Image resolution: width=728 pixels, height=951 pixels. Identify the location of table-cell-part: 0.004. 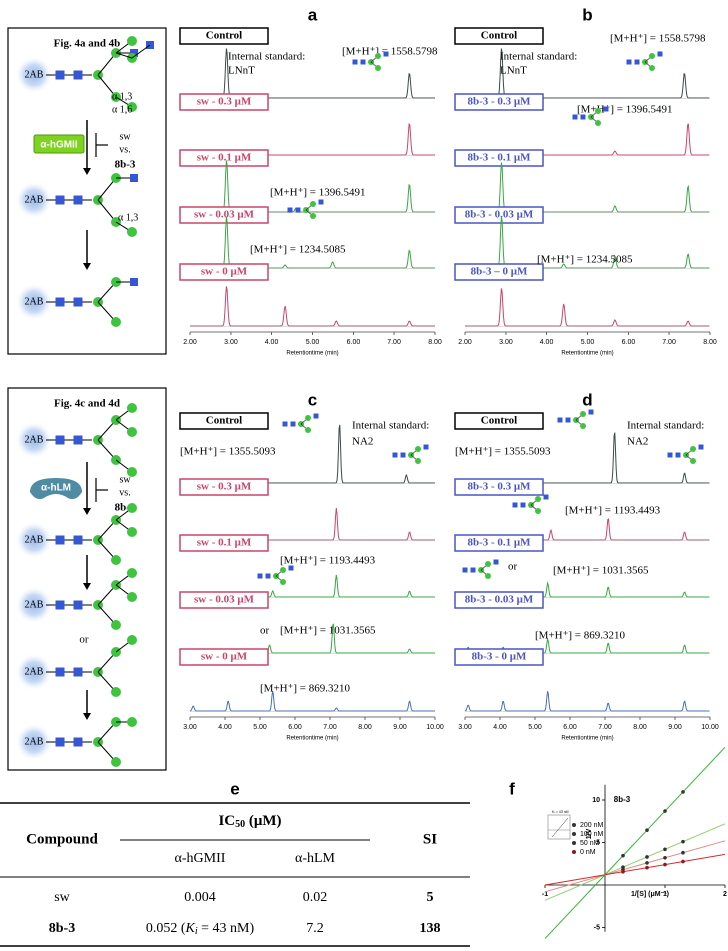
(200, 897).